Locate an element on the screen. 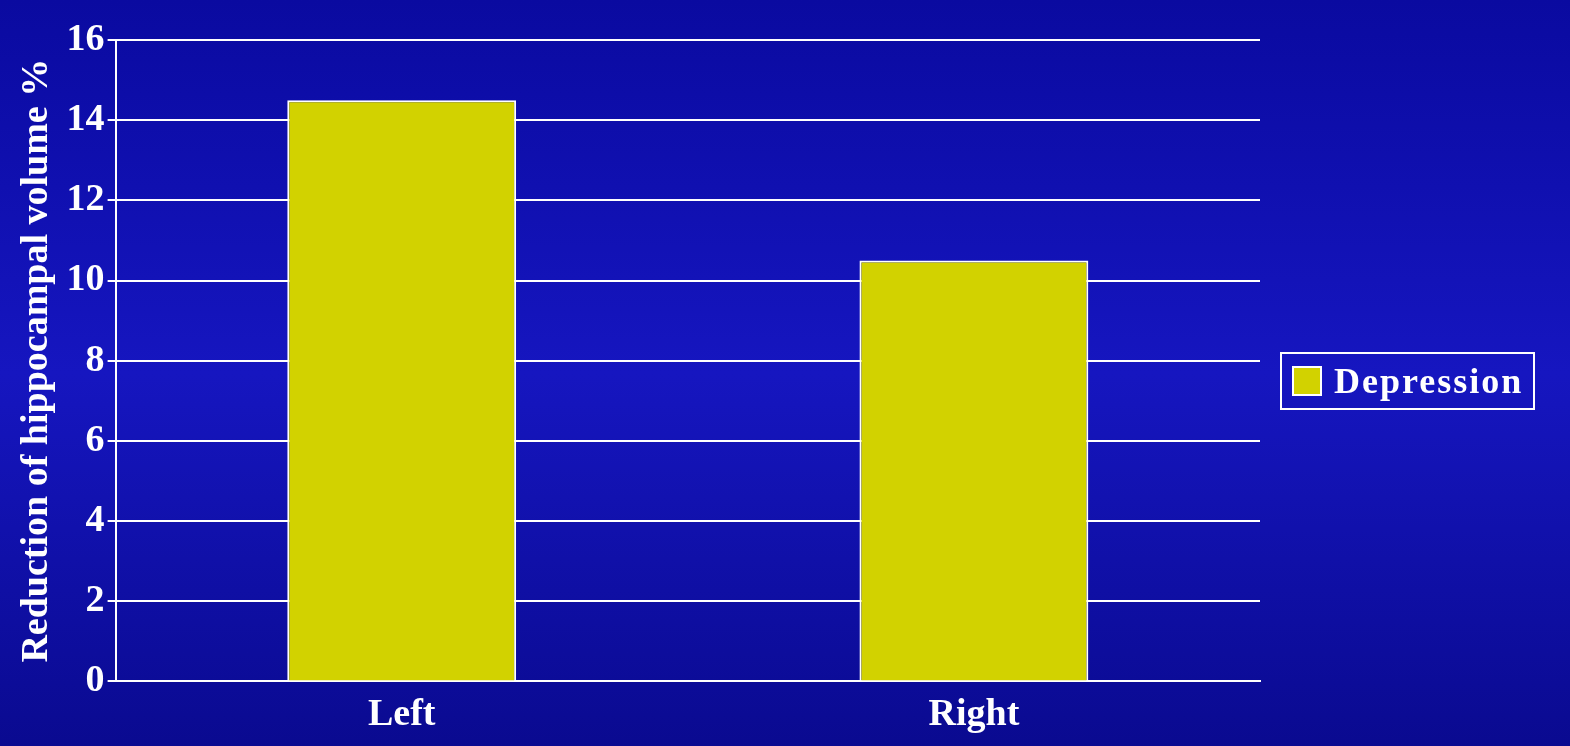 This screenshot has width=1570, height=746. x-tick-label: Right is located at coordinates (974, 712).